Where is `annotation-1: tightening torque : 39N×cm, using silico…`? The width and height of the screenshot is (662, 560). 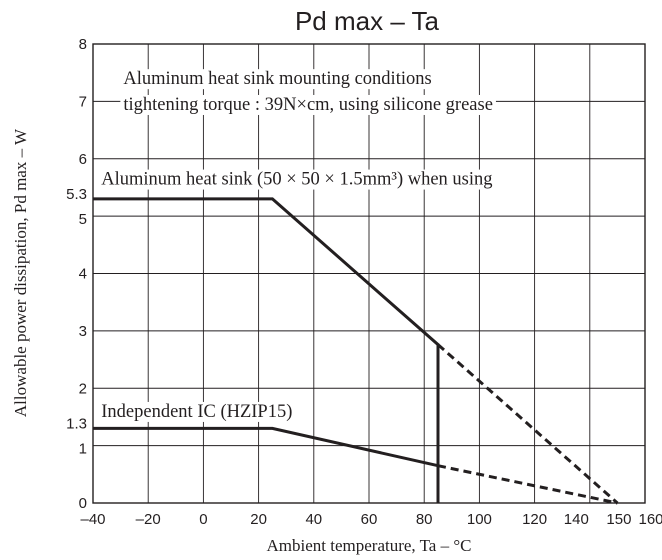 annotation-1: tightening torque : 39N×cm, using silico… is located at coordinates (308, 105).